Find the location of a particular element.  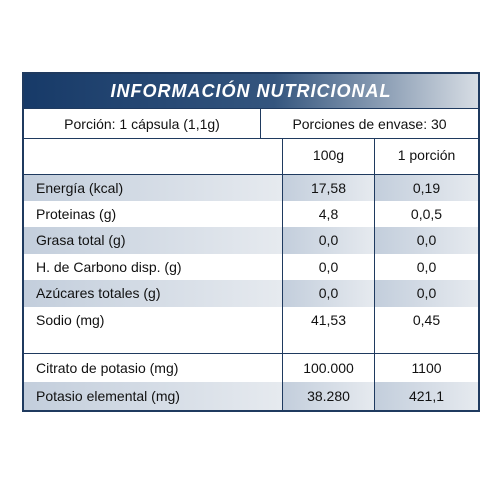

column-header: 100g is located at coordinates (328, 156).